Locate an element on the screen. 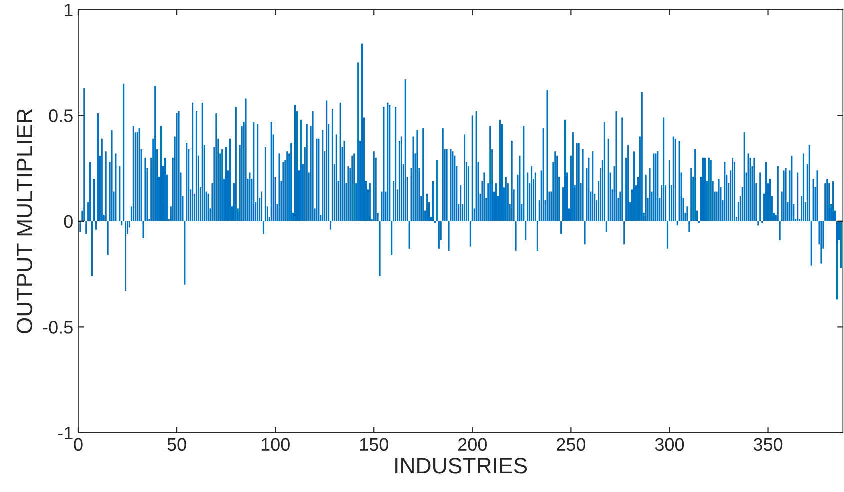 The width and height of the screenshot is (844, 492). x-axis-title: INDUSTRIES is located at coordinates (462, 466).